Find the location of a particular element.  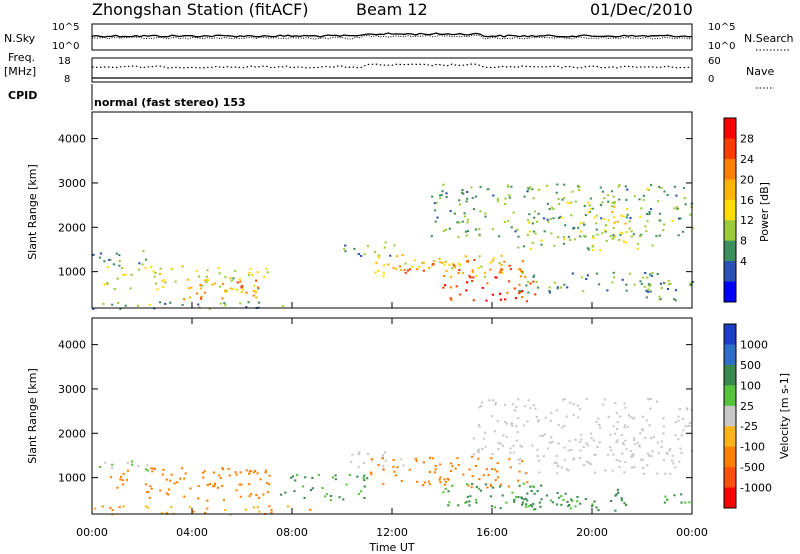

colorbar-swatch is located at coordinates (730, 190).